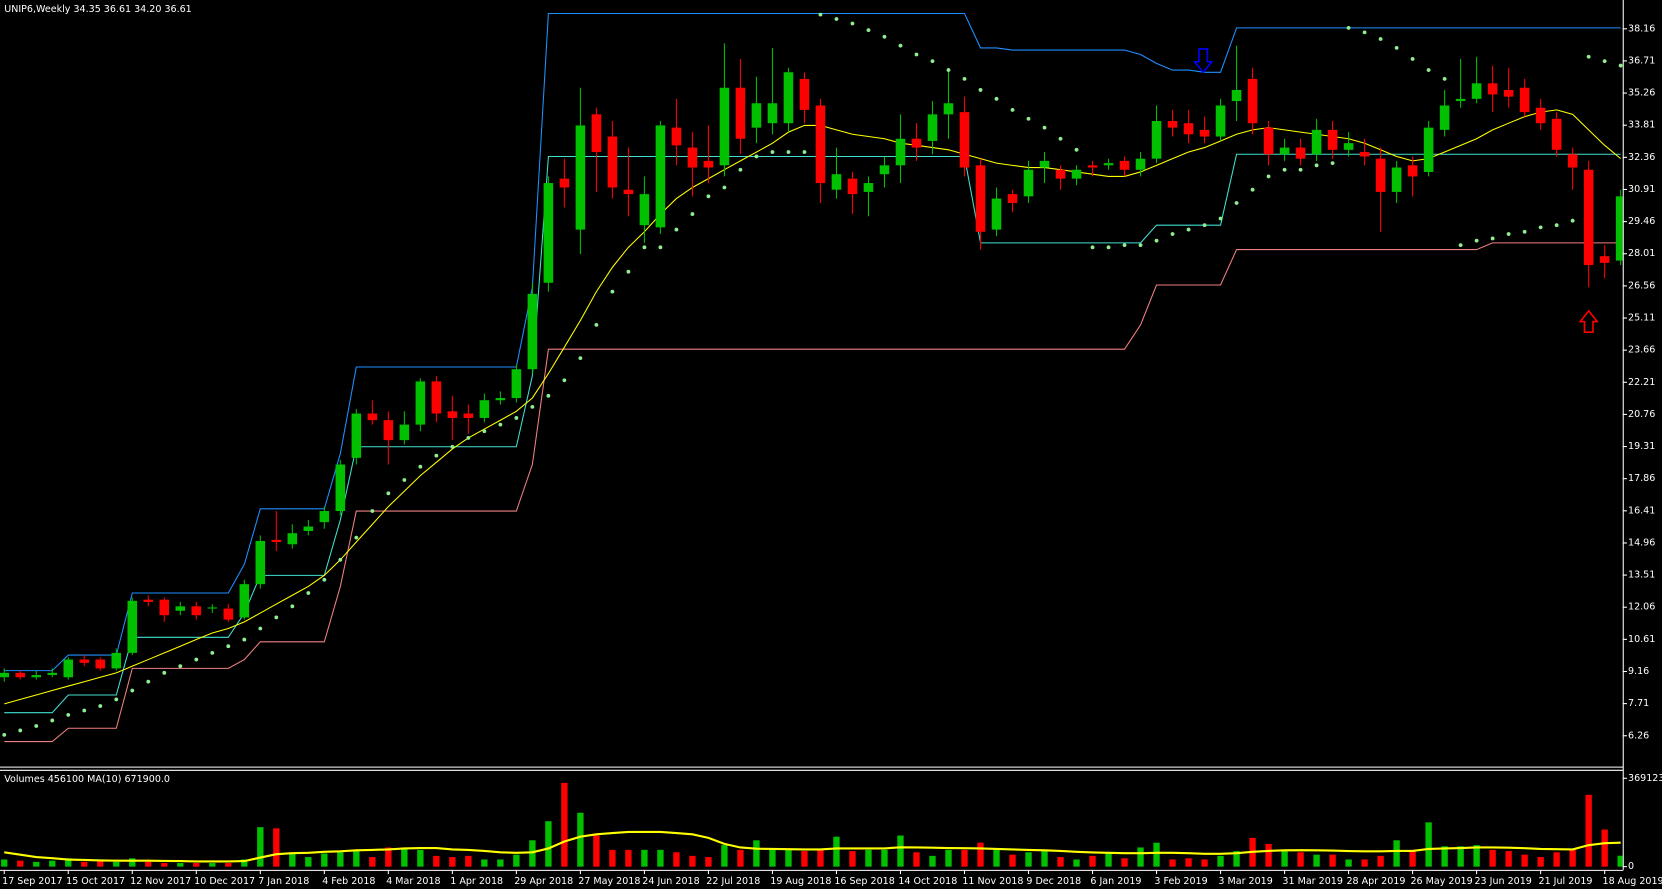 This screenshot has height=889, width=1662. What do you see at coordinates (348, 881) in the screenshot?
I see `x-tick-label: 4 Feb 2018` at bounding box center [348, 881].